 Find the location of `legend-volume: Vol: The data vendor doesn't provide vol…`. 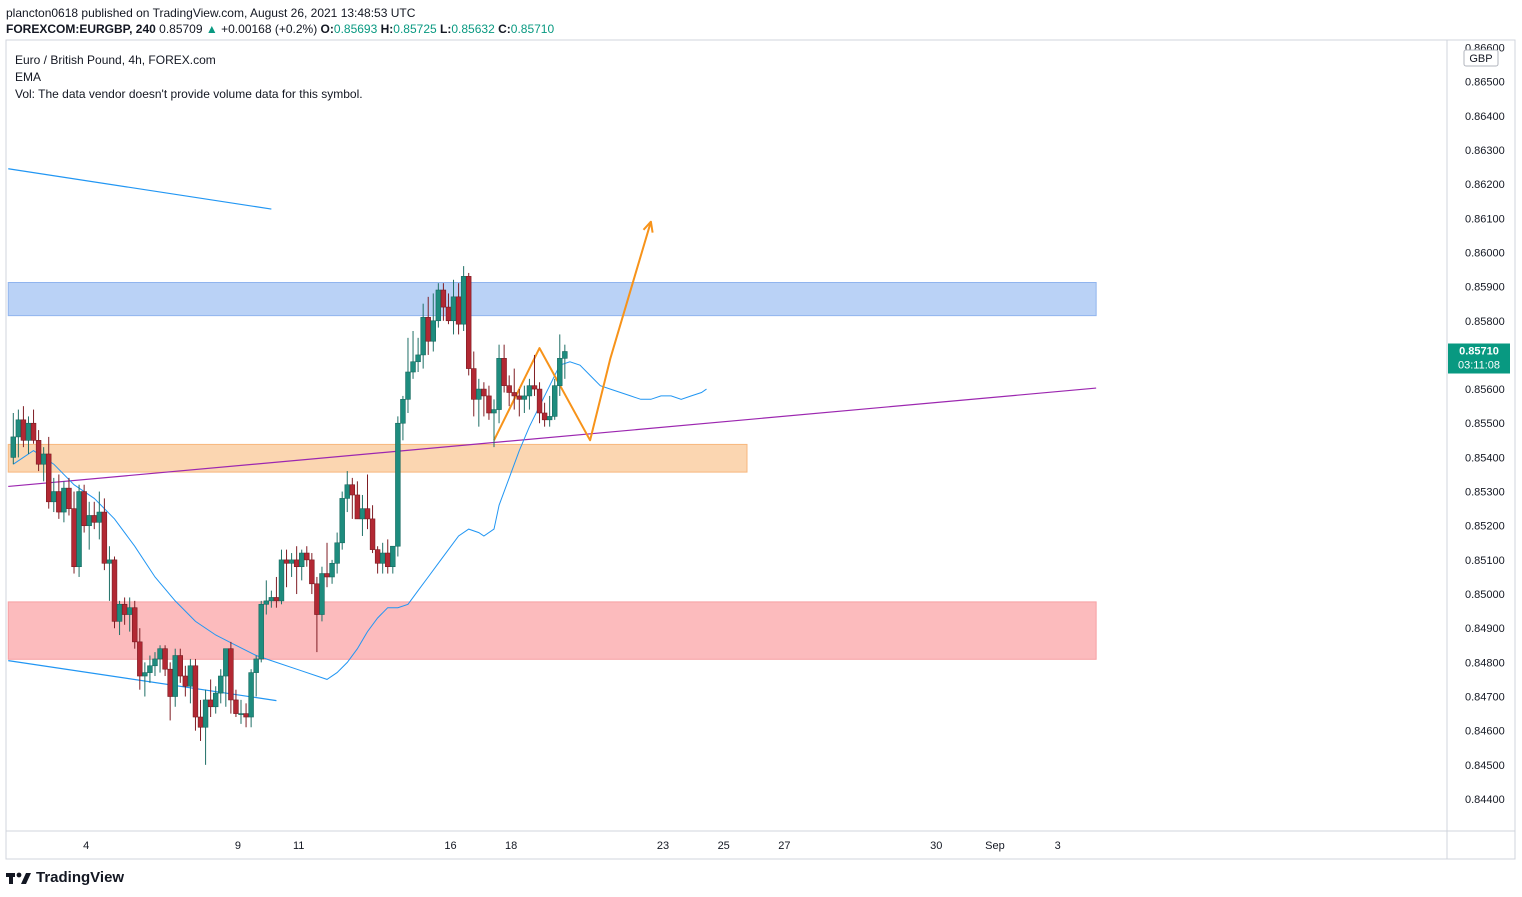

legend-volume: Vol: The data vendor doesn't provide vol… is located at coordinates (189, 94).